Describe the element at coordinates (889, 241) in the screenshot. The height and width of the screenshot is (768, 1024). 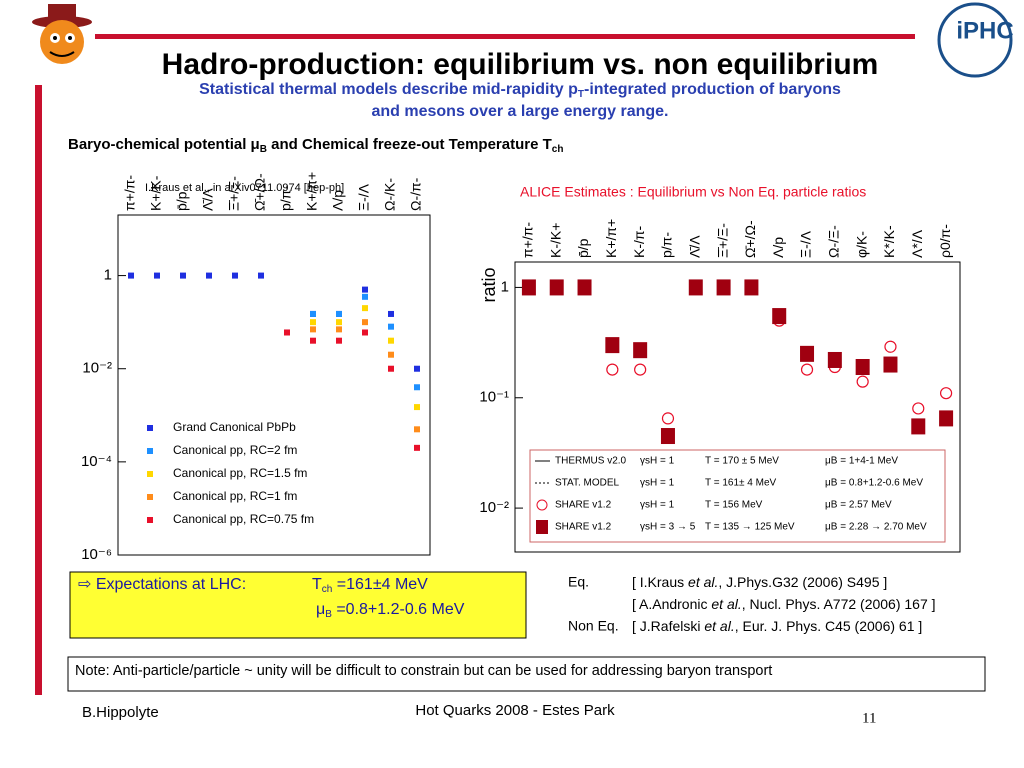
I see `x-category-label: K*/K-` at that location.